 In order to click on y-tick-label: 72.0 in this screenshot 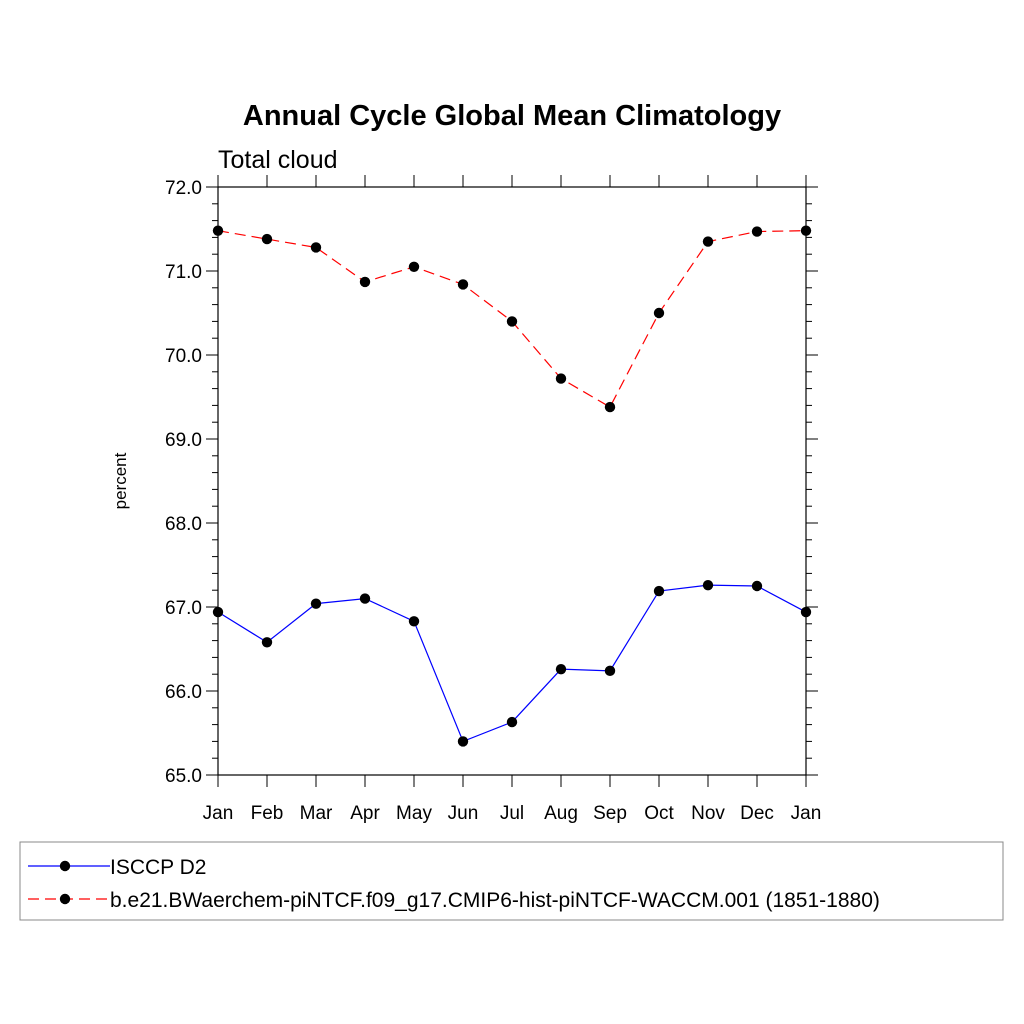, I will do `click(183, 188)`.